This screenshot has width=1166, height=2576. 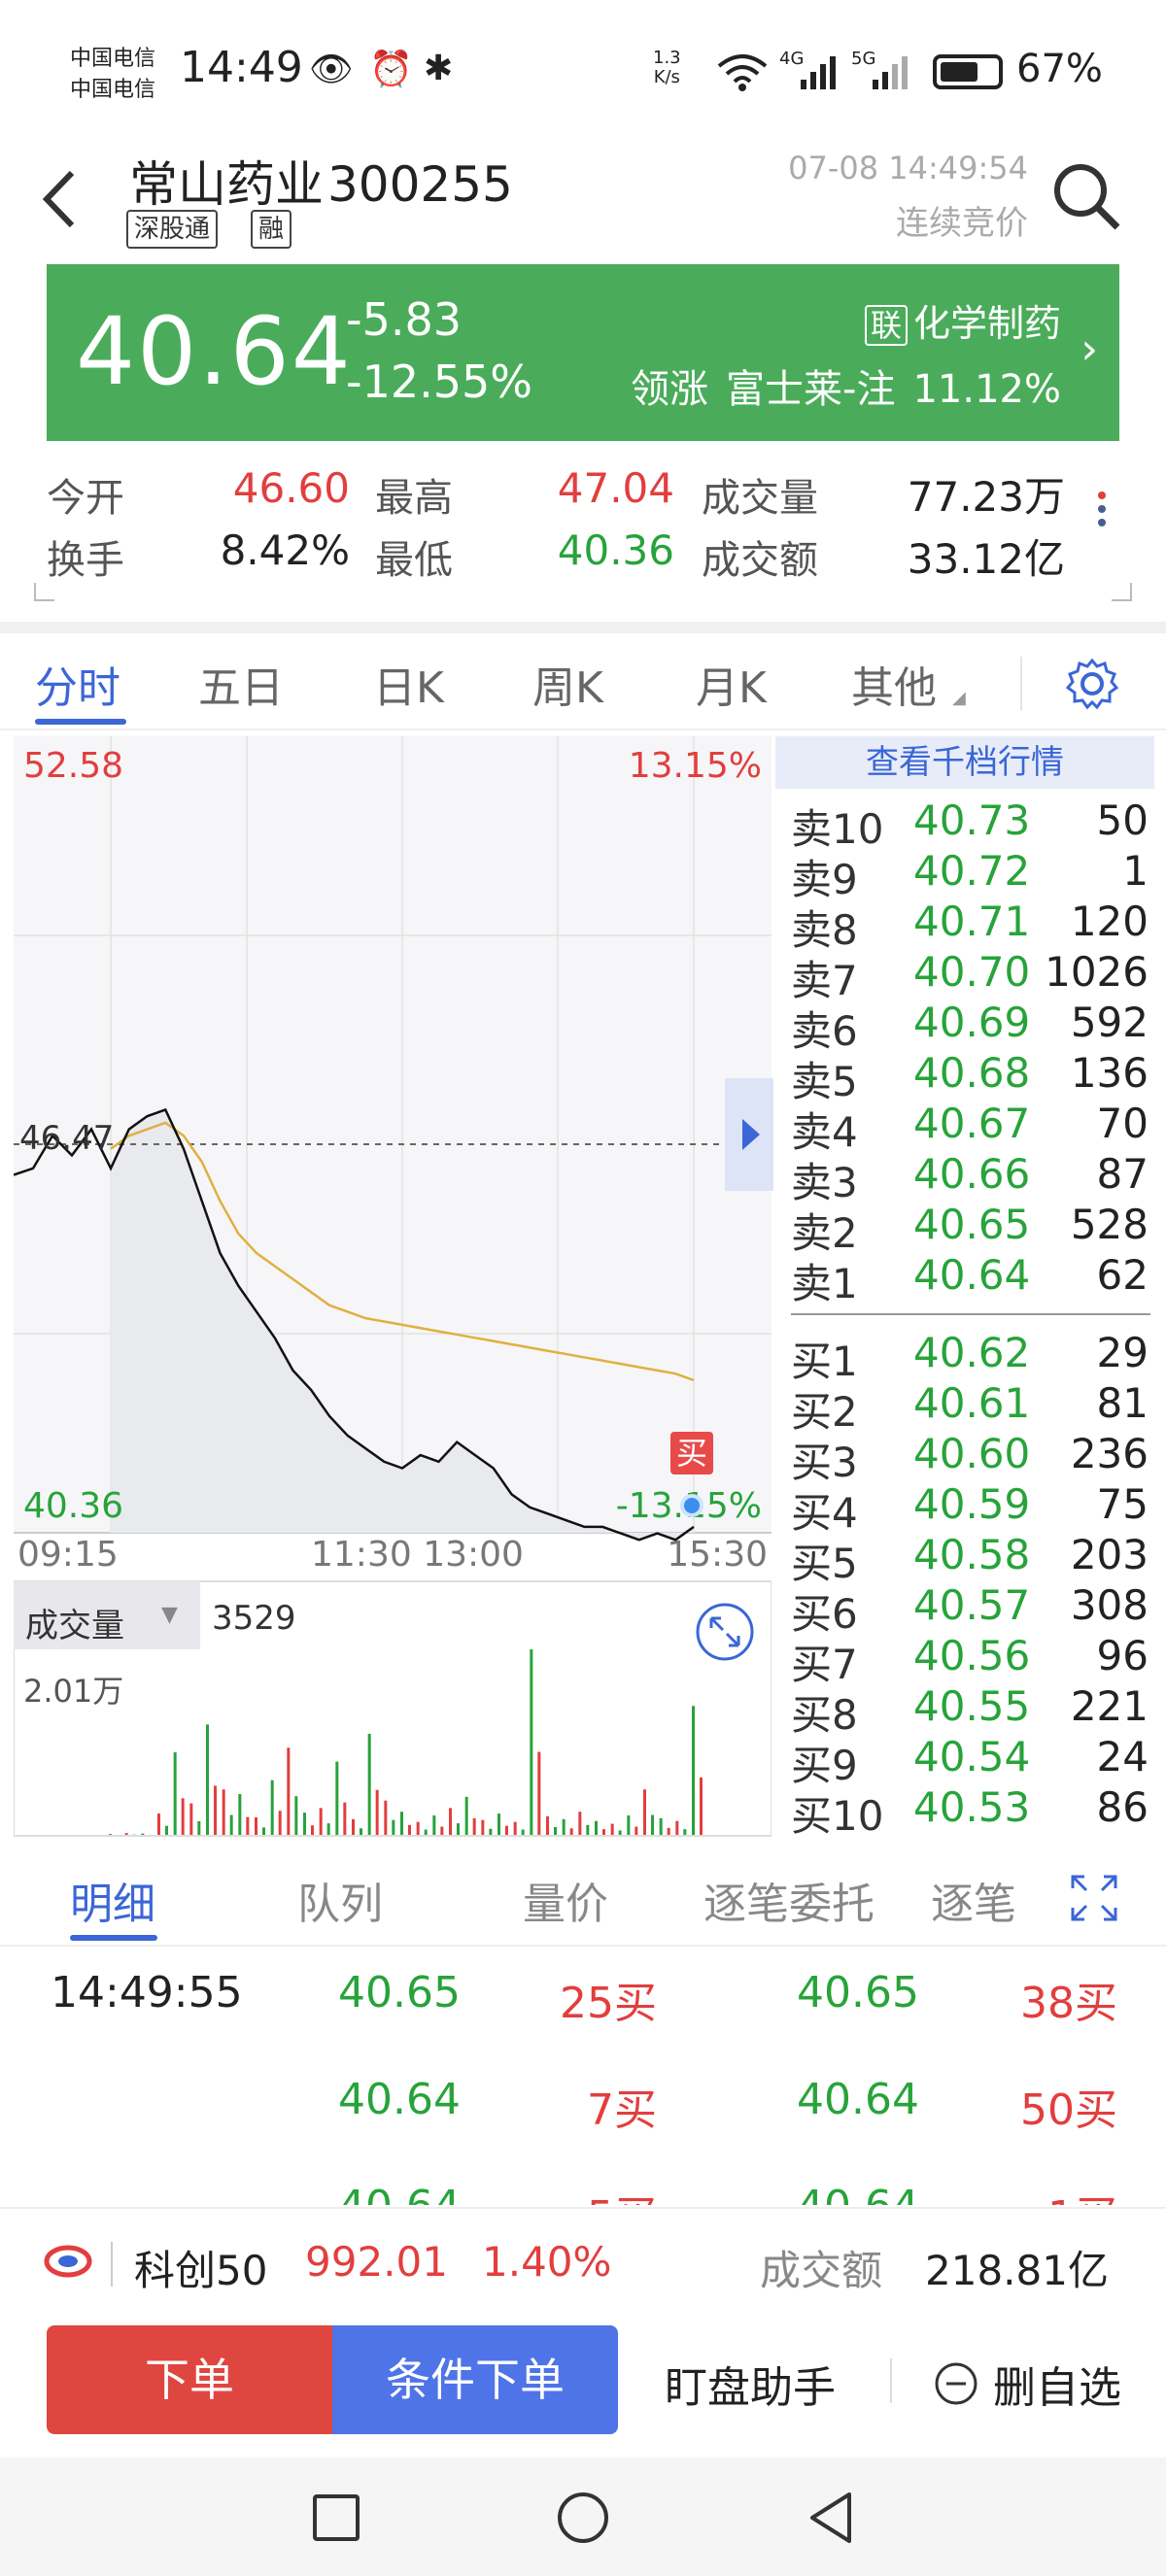 What do you see at coordinates (972, 1022) in the screenshot?
I see `ask-price: 40.69` at bounding box center [972, 1022].